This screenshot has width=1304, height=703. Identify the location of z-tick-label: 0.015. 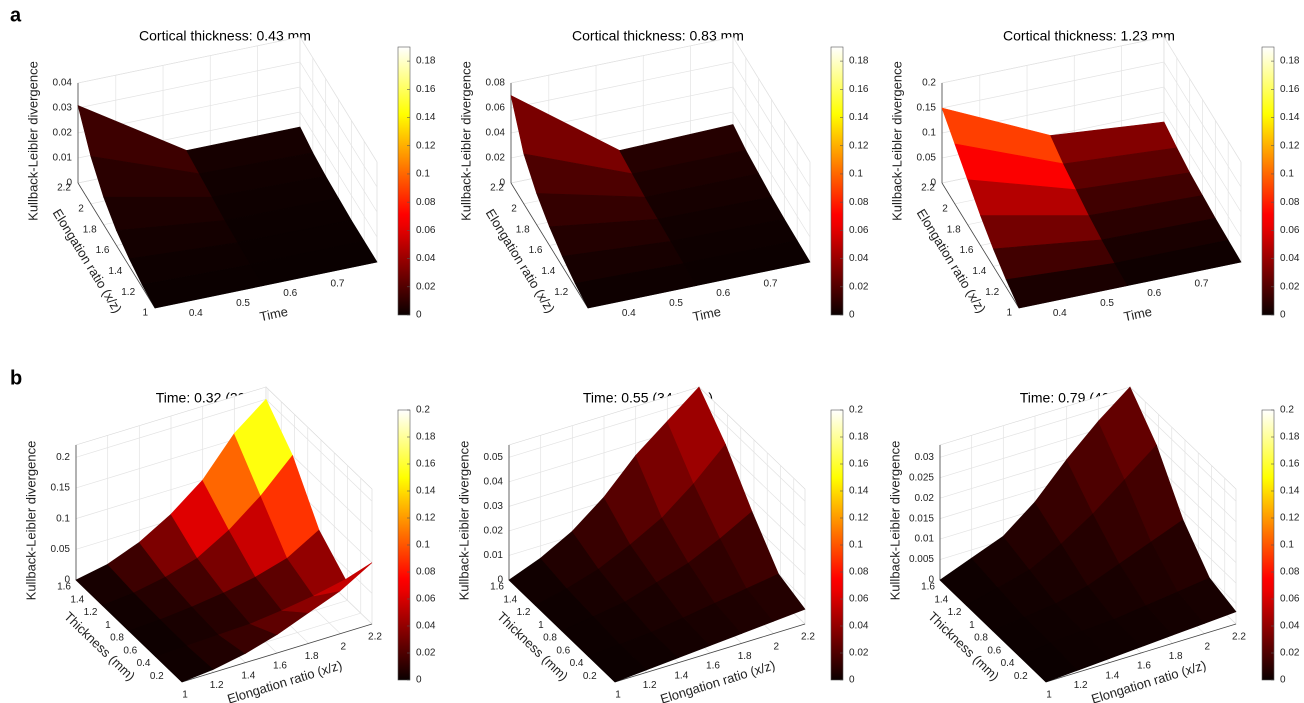
(921, 518).